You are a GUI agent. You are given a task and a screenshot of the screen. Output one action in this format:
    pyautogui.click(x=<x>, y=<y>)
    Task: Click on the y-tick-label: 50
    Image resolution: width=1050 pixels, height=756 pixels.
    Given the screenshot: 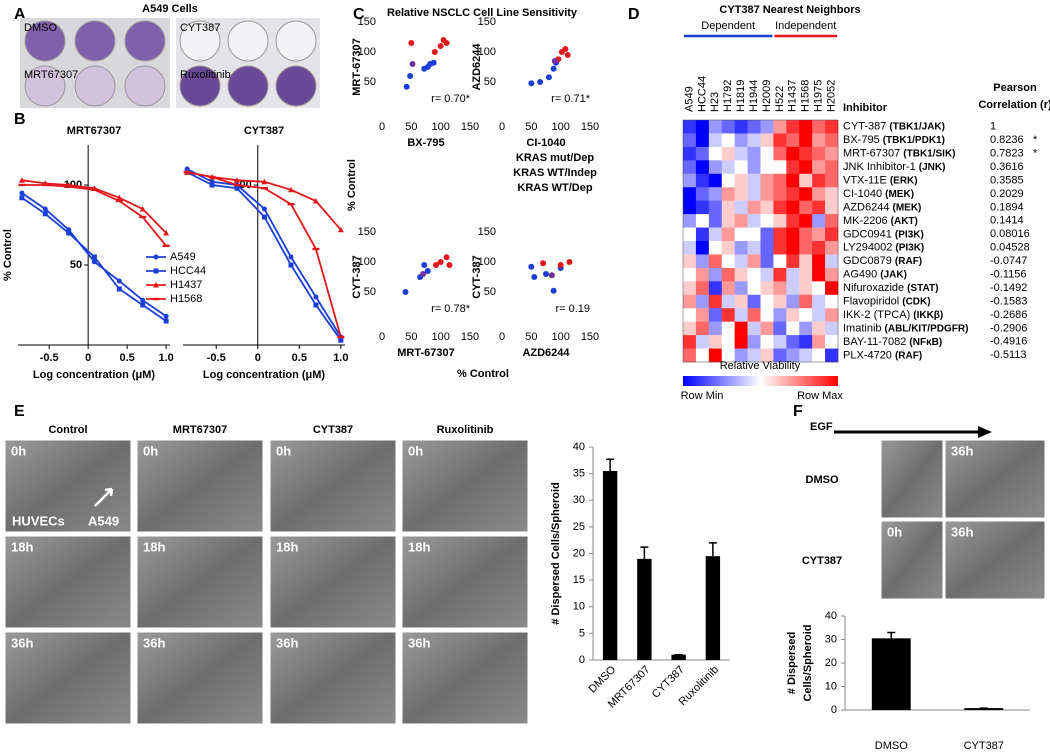 What is the action you would take?
    pyautogui.click(x=76, y=265)
    